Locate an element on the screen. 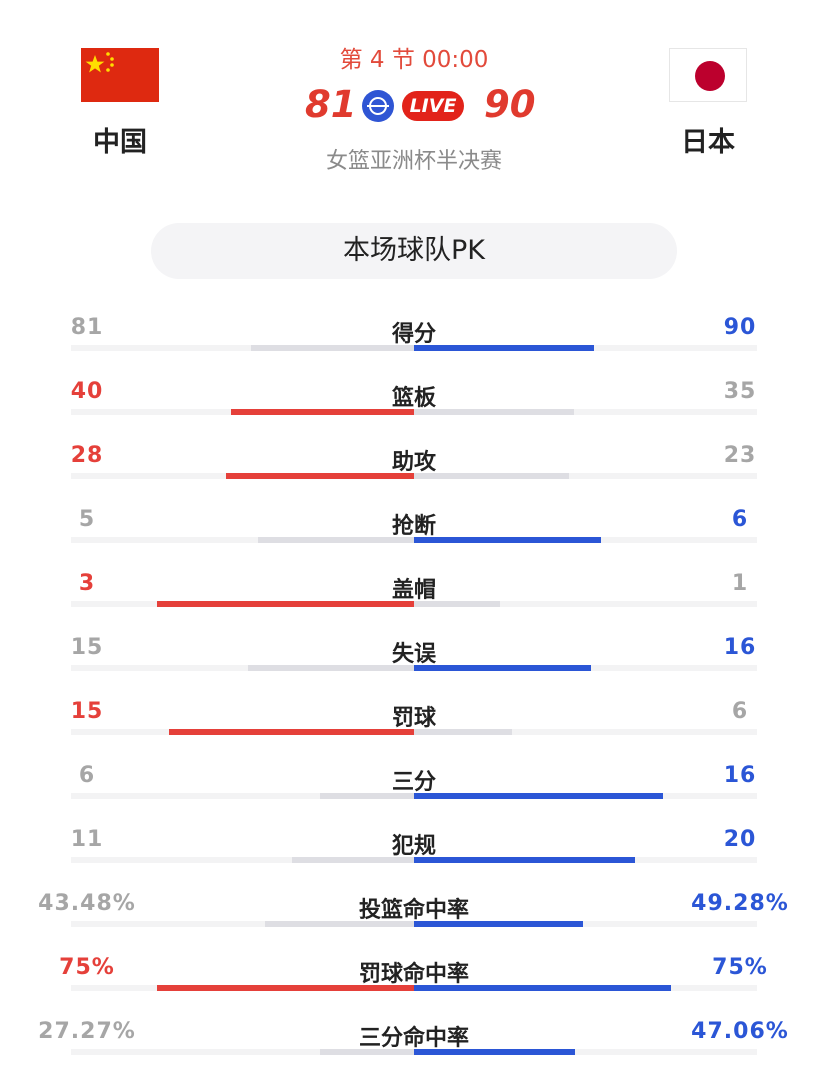 The width and height of the screenshot is (828, 1076). stat-row: 75% 罚球命中率 75% is located at coordinates (414, 980).